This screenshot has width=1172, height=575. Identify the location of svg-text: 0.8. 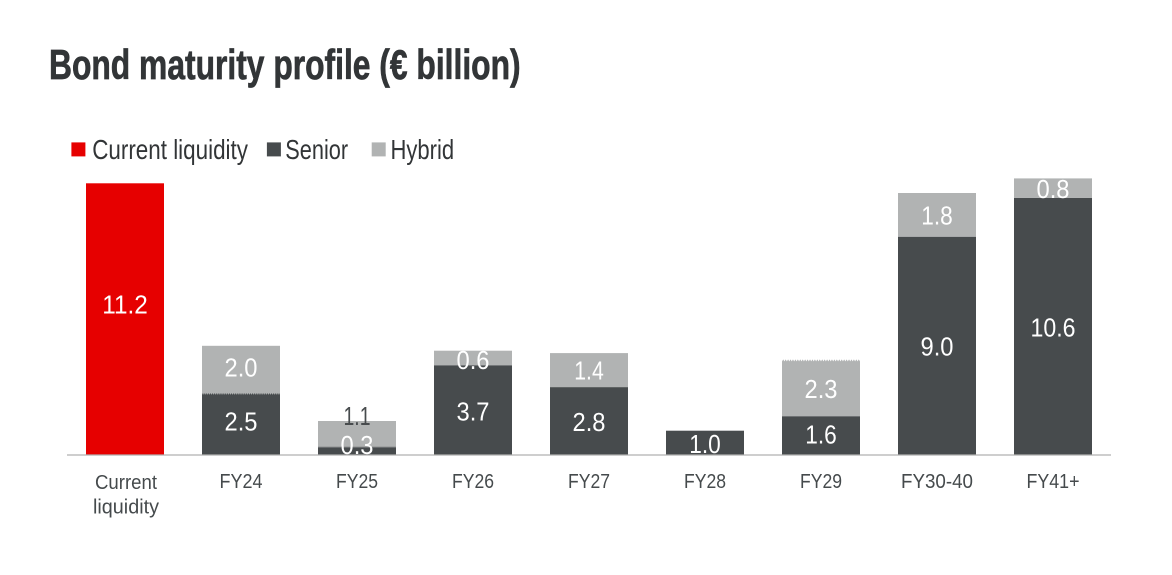
(1053, 189).